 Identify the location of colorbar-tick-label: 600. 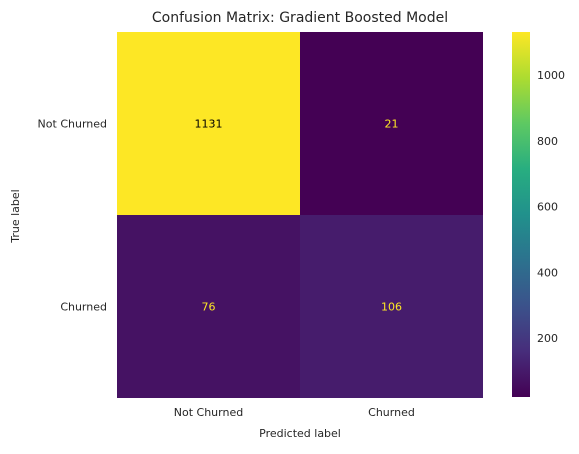
(547, 207).